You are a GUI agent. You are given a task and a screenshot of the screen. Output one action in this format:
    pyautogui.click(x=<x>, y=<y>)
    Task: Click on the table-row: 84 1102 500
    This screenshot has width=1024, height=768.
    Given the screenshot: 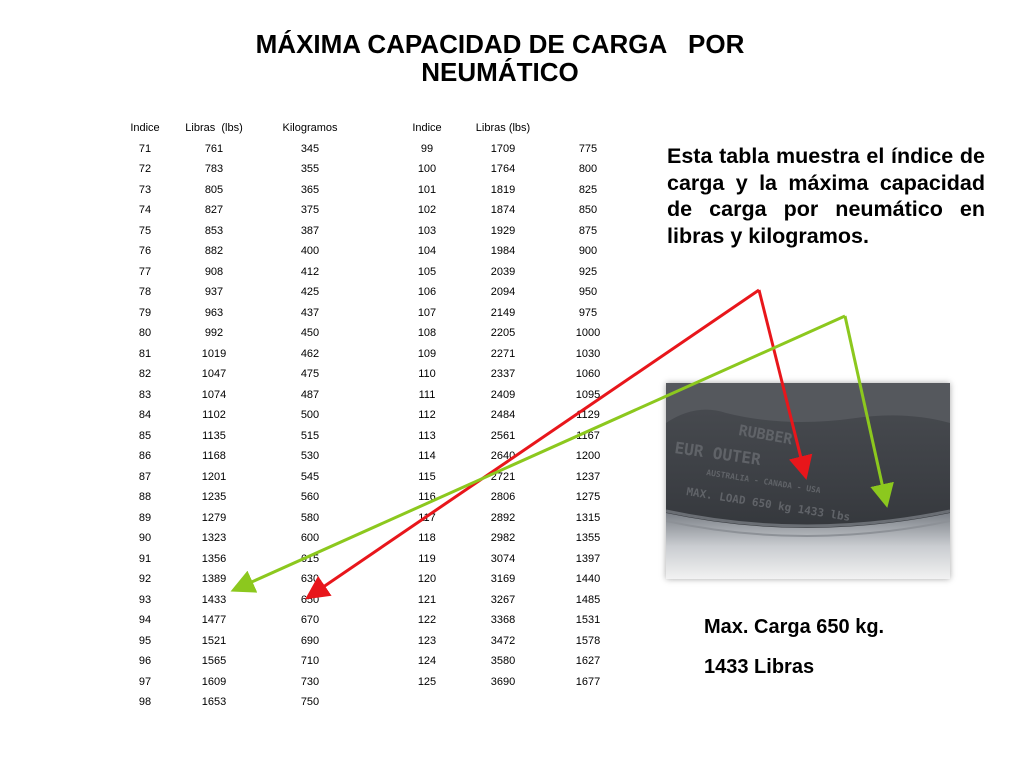 What is the action you would take?
    pyautogui.click(x=241, y=415)
    